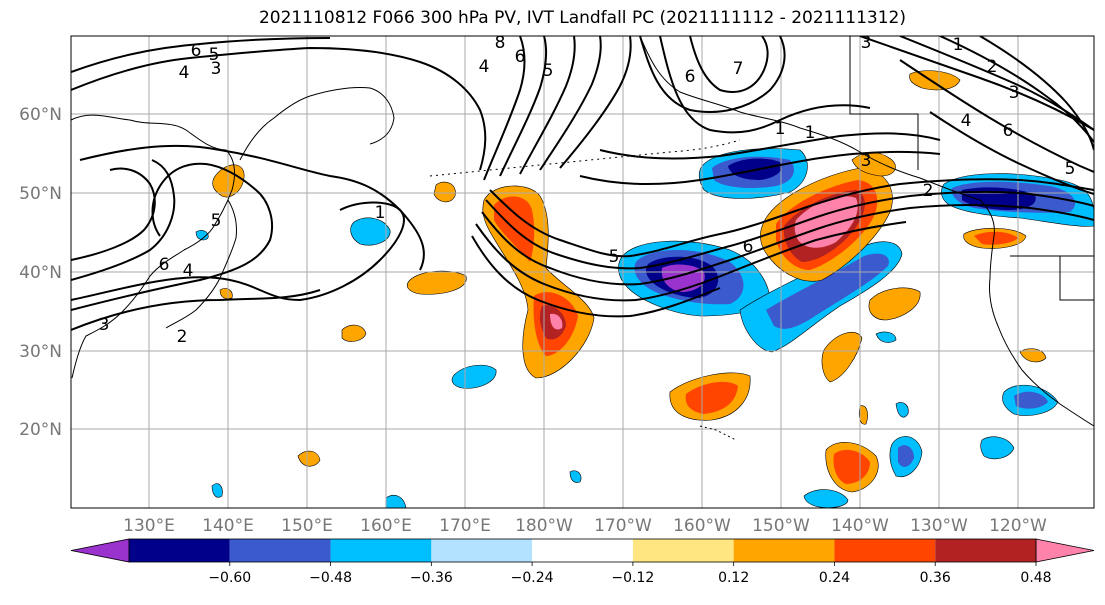 The width and height of the screenshot is (1105, 605). I want to click on lon-label: 150°W, so click(781, 526).